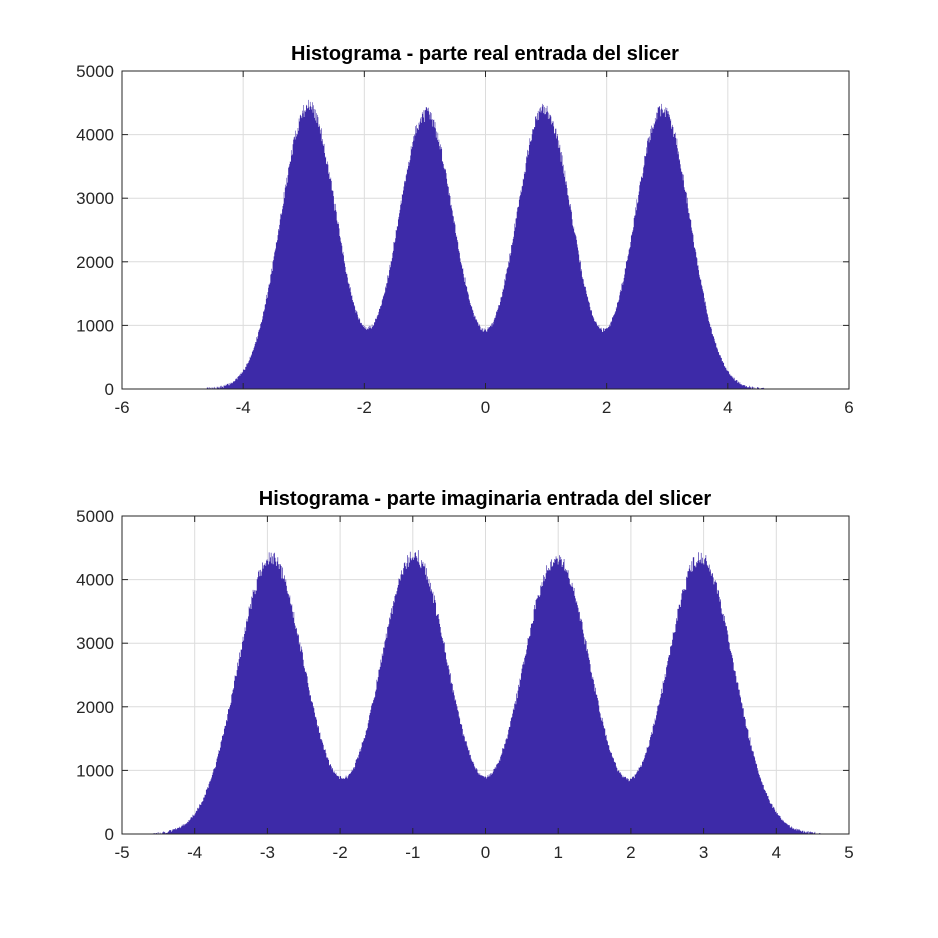 The image size is (938, 938). What do you see at coordinates (703, 852) in the screenshot?
I see `x-tick-label: 3` at bounding box center [703, 852].